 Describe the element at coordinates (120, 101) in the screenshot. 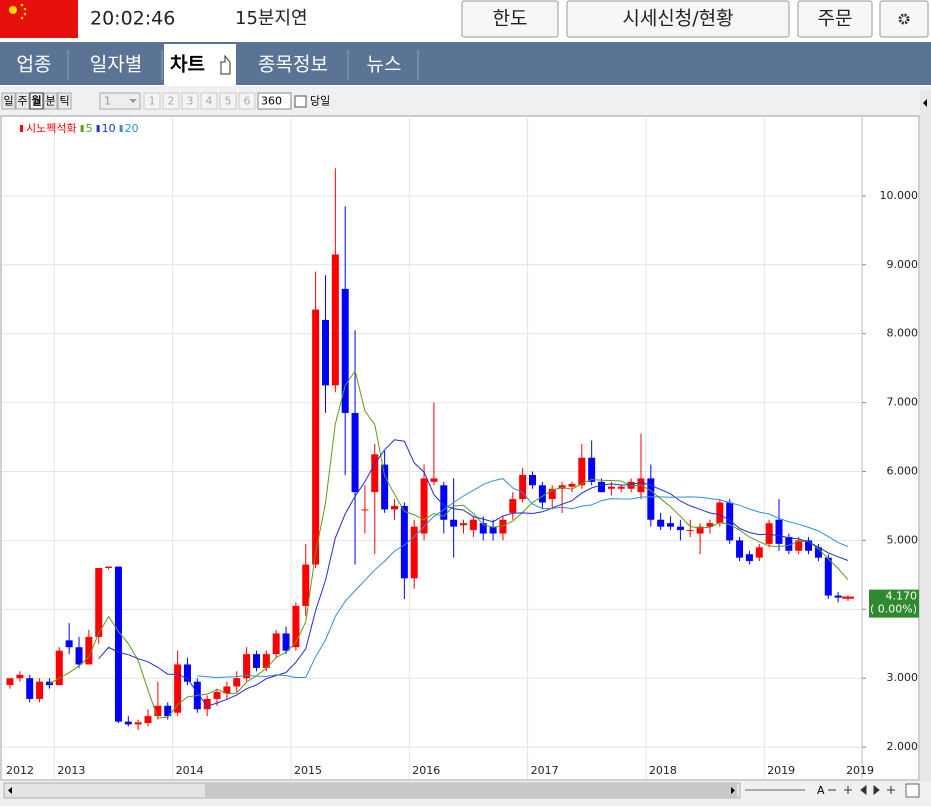

I see `dropdown` at that location.